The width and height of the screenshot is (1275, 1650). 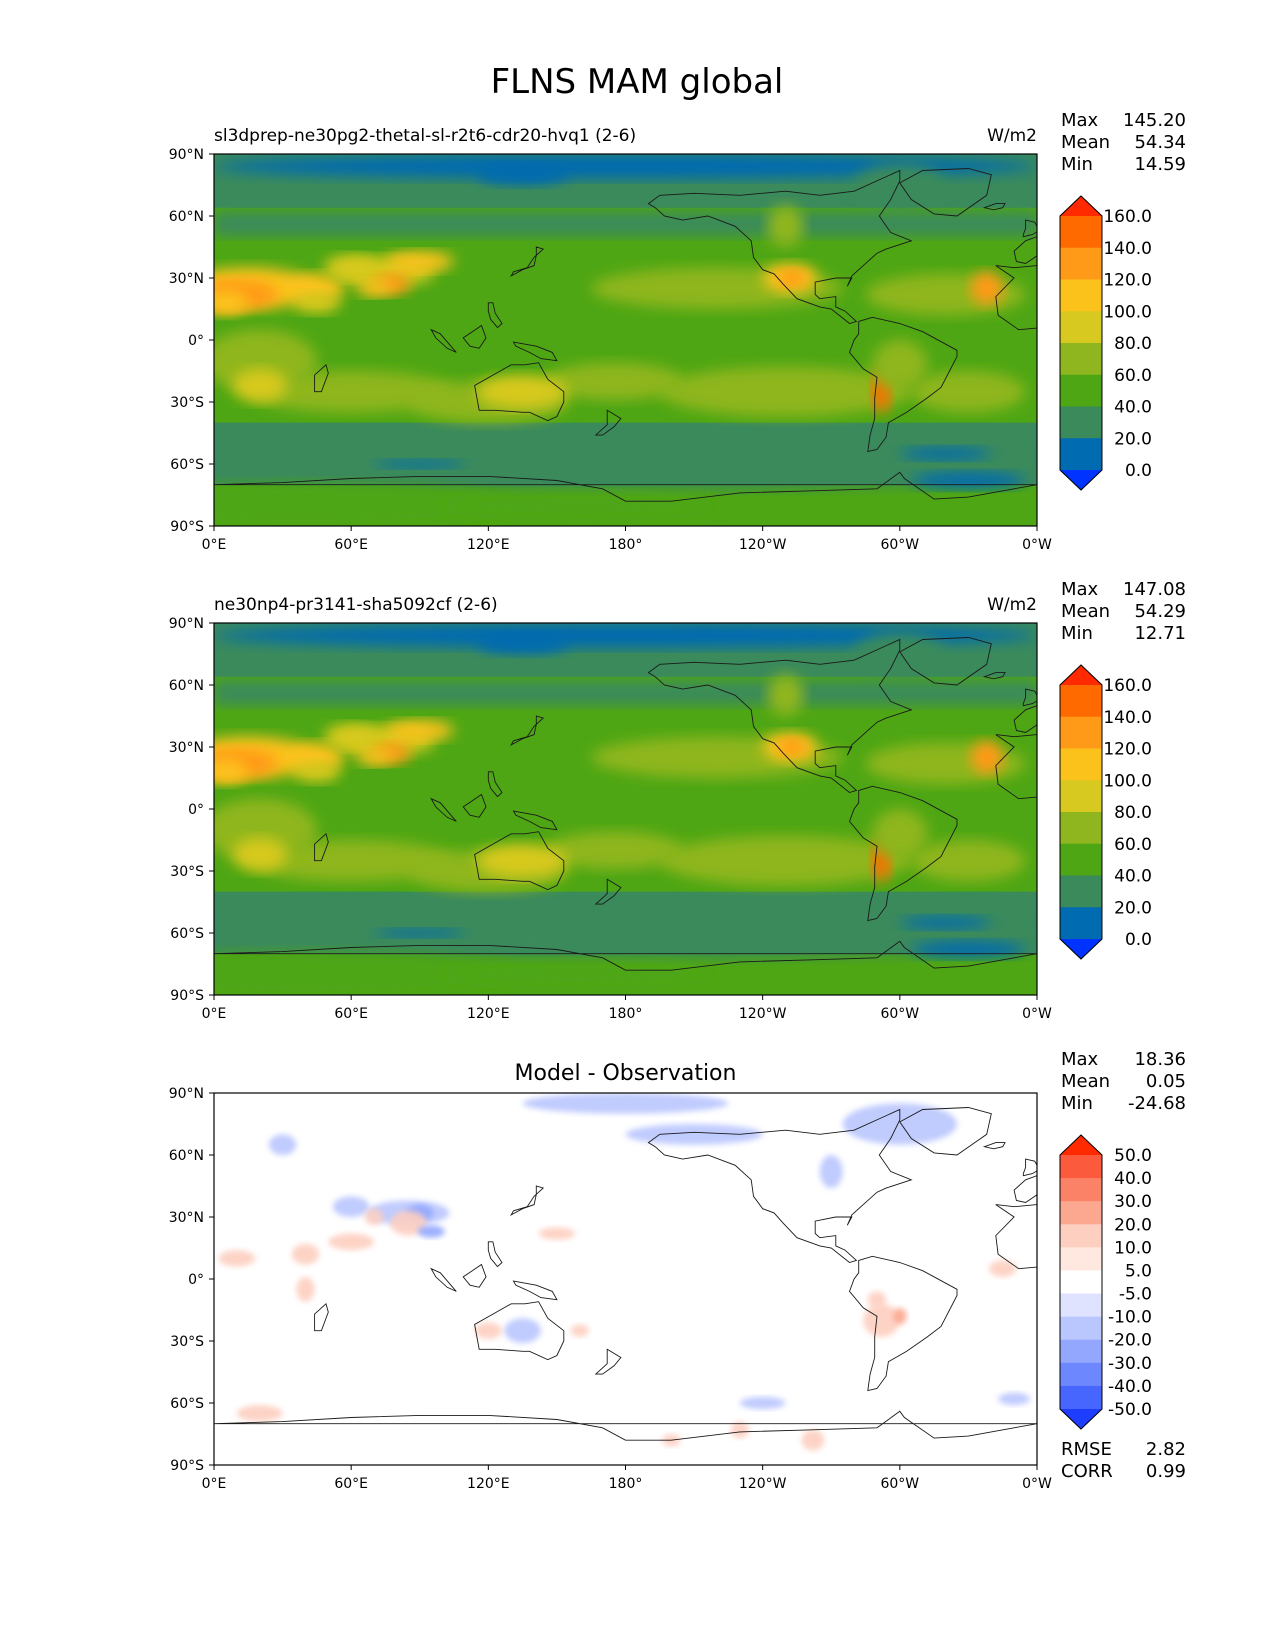 I want to click on colorbar-tick-label: -30.0, so click(x=1130, y=1364).